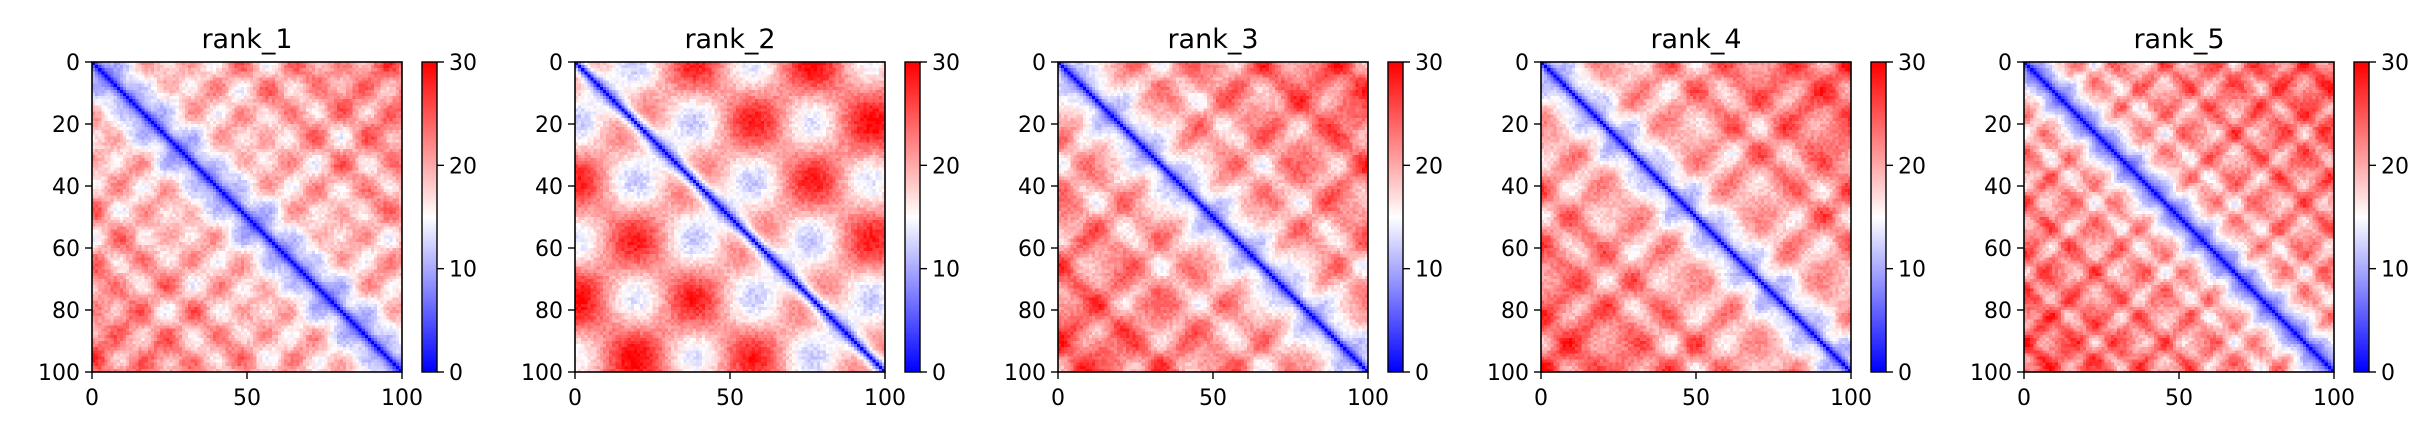  What do you see at coordinates (1212, 39) in the screenshot?
I see `panel-title: rank_3` at bounding box center [1212, 39].